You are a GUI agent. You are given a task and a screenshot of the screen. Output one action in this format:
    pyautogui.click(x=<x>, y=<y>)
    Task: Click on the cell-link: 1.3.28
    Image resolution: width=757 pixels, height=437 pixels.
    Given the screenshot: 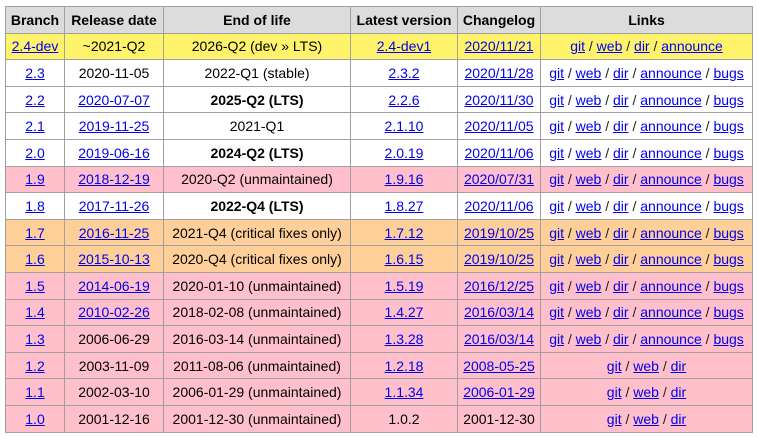 What is the action you would take?
    pyautogui.click(x=404, y=338)
    